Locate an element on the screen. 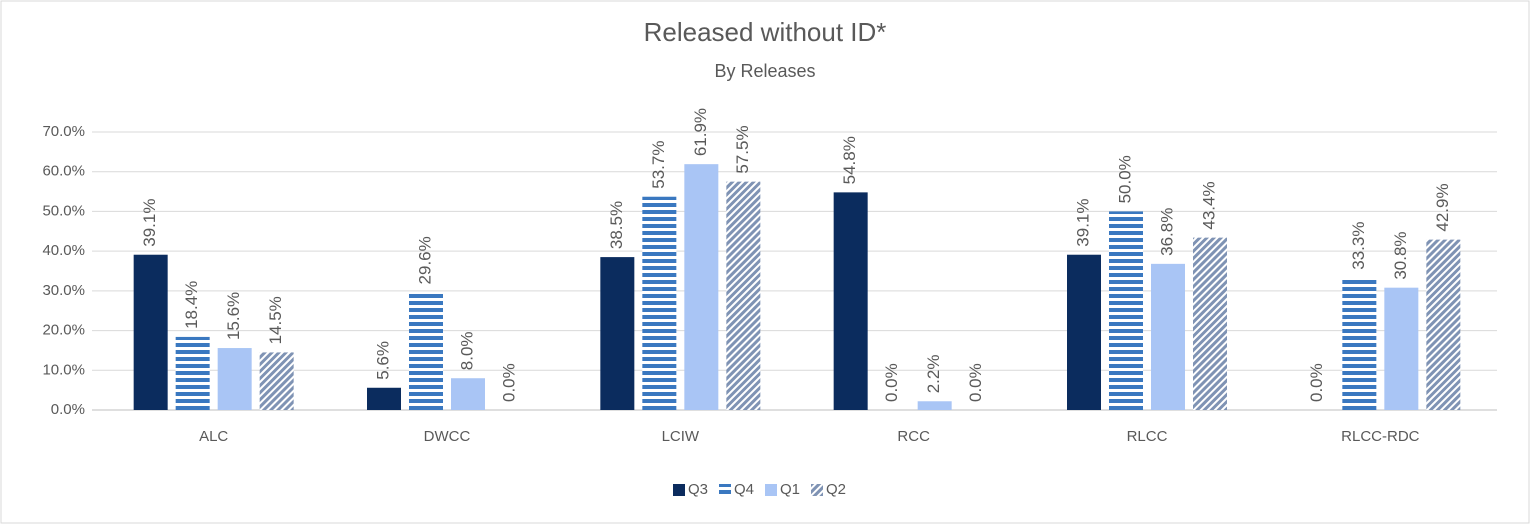 This screenshot has width=1531, height=530. y-tick-label: 60.0% is located at coordinates (63, 171).